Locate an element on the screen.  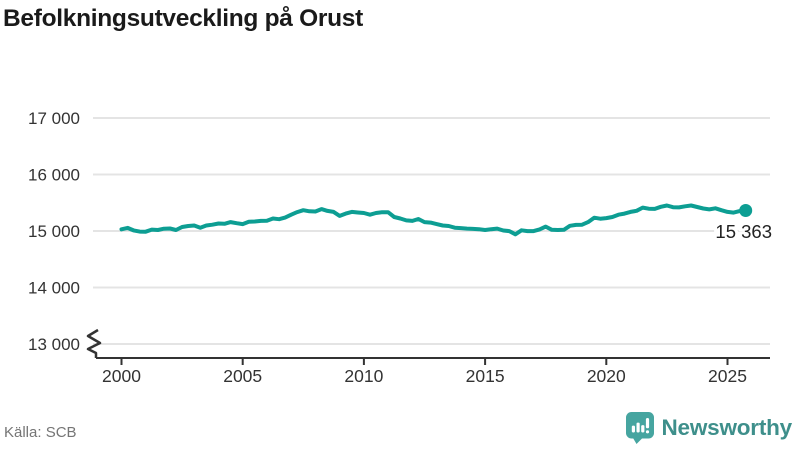
newsworthy-wordmark: Newsworthy is located at coordinates (726, 427).